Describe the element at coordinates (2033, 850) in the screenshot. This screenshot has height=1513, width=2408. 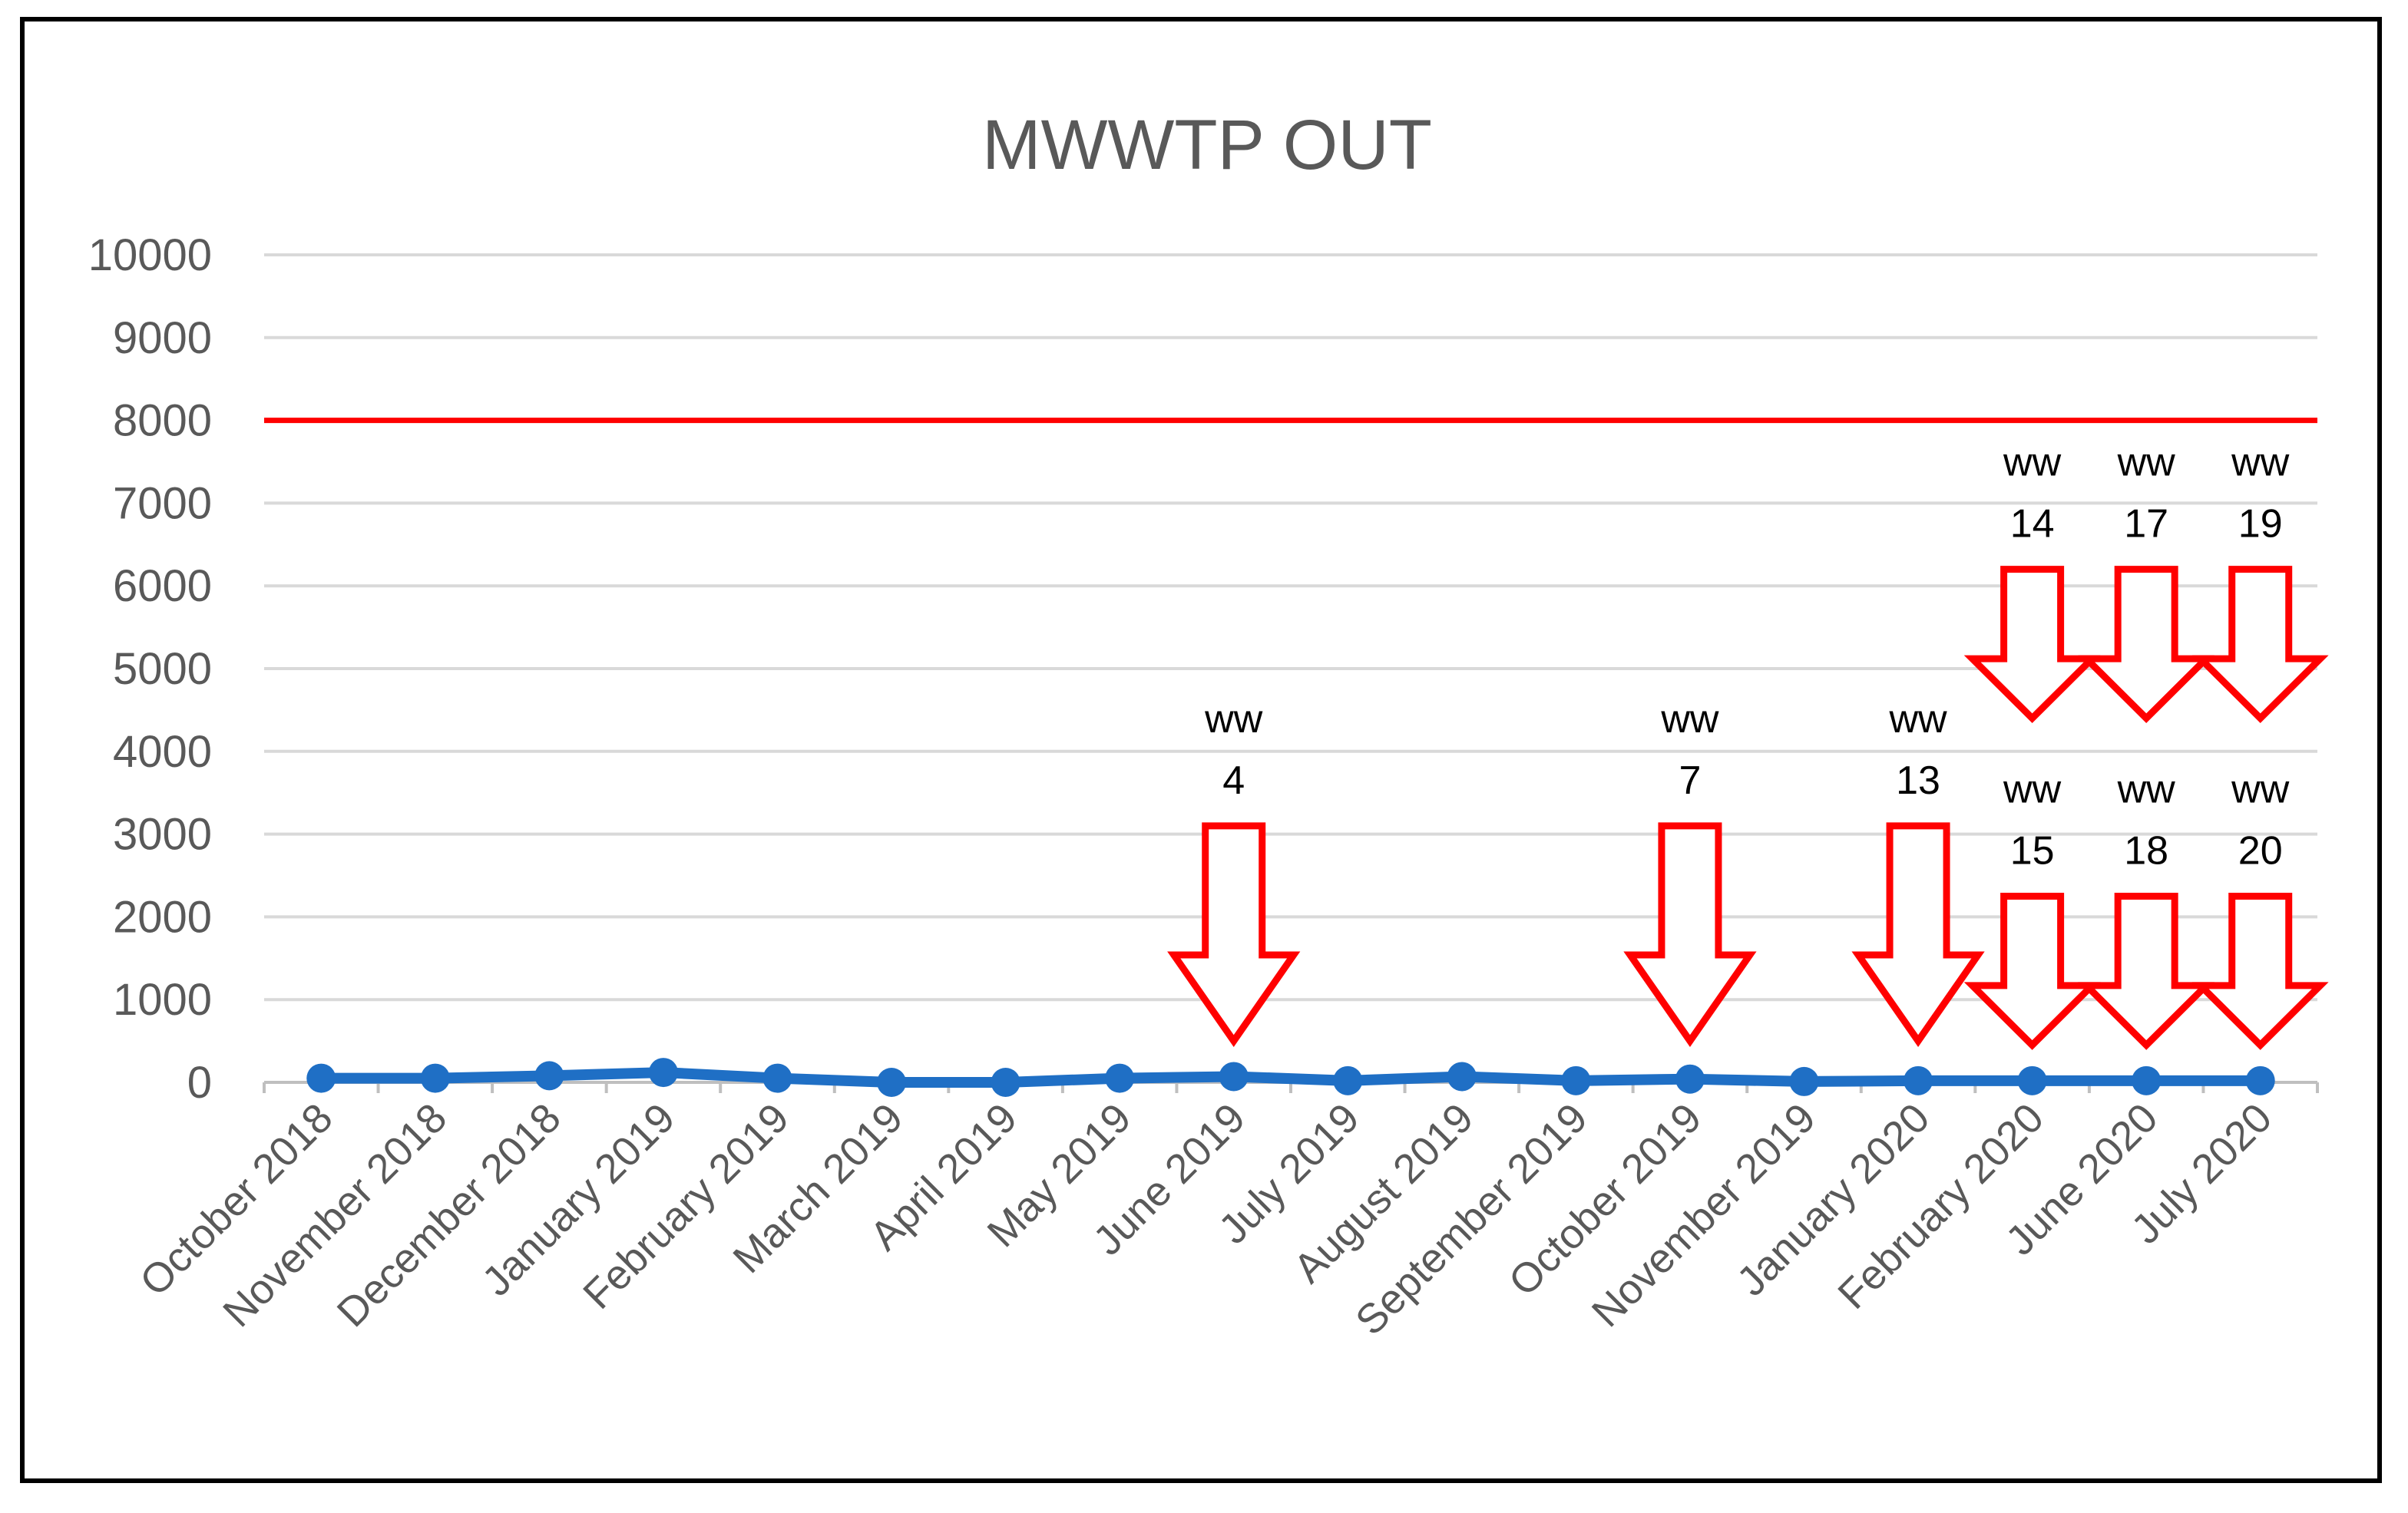
I see `annotation-label-line2: 15` at that location.